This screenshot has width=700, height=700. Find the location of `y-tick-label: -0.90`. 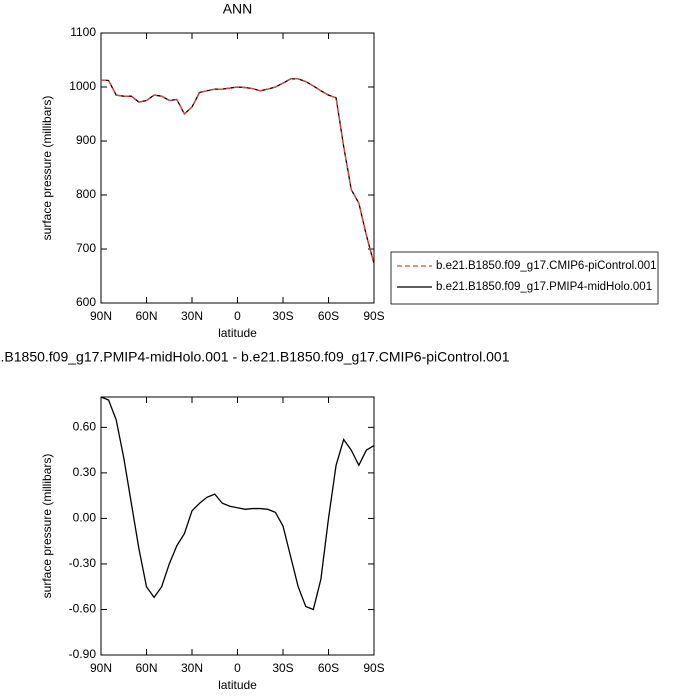

y-tick-label: -0.90 is located at coordinates (83, 654).